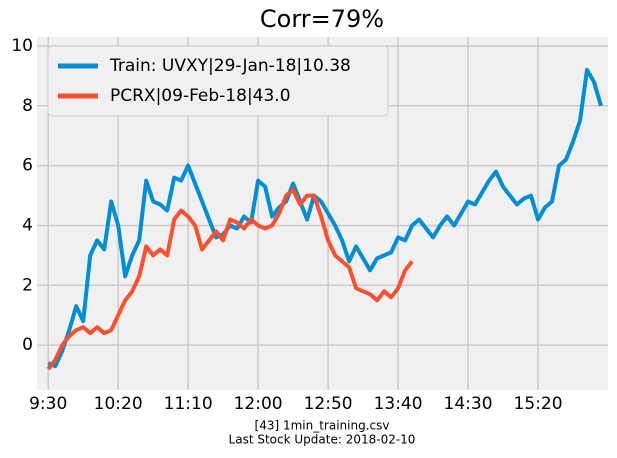  What do you see at coordinates (27, 345) in the screenshot?
I see `y-tick-label: 0` at bounding box center [27, 345].